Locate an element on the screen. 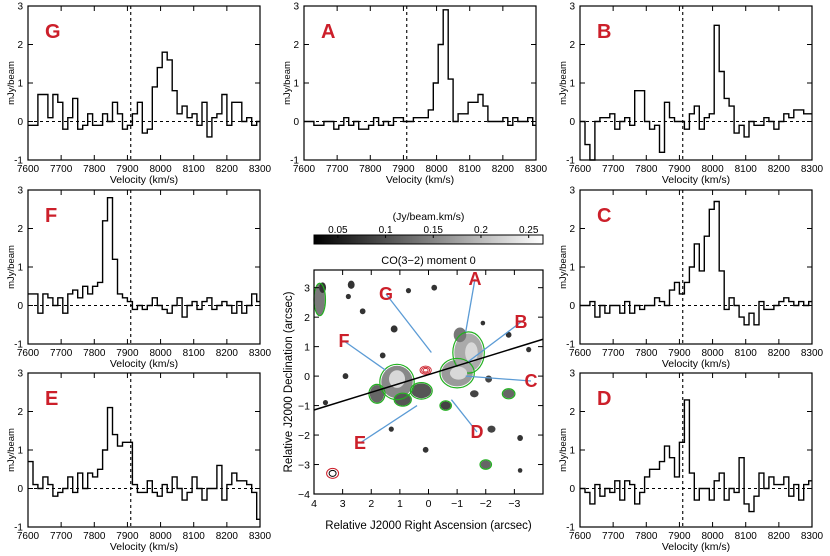 This screenshot has height=556, width=830. x-tick-label: 1 is located at coordinates (400, 504).